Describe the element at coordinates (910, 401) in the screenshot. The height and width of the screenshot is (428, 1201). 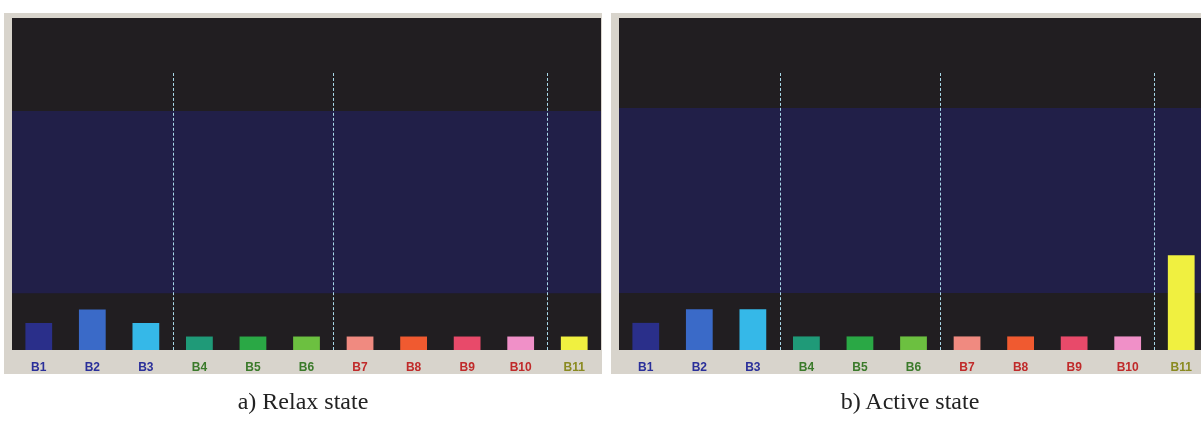
I see `text: b) Active state` at that location.